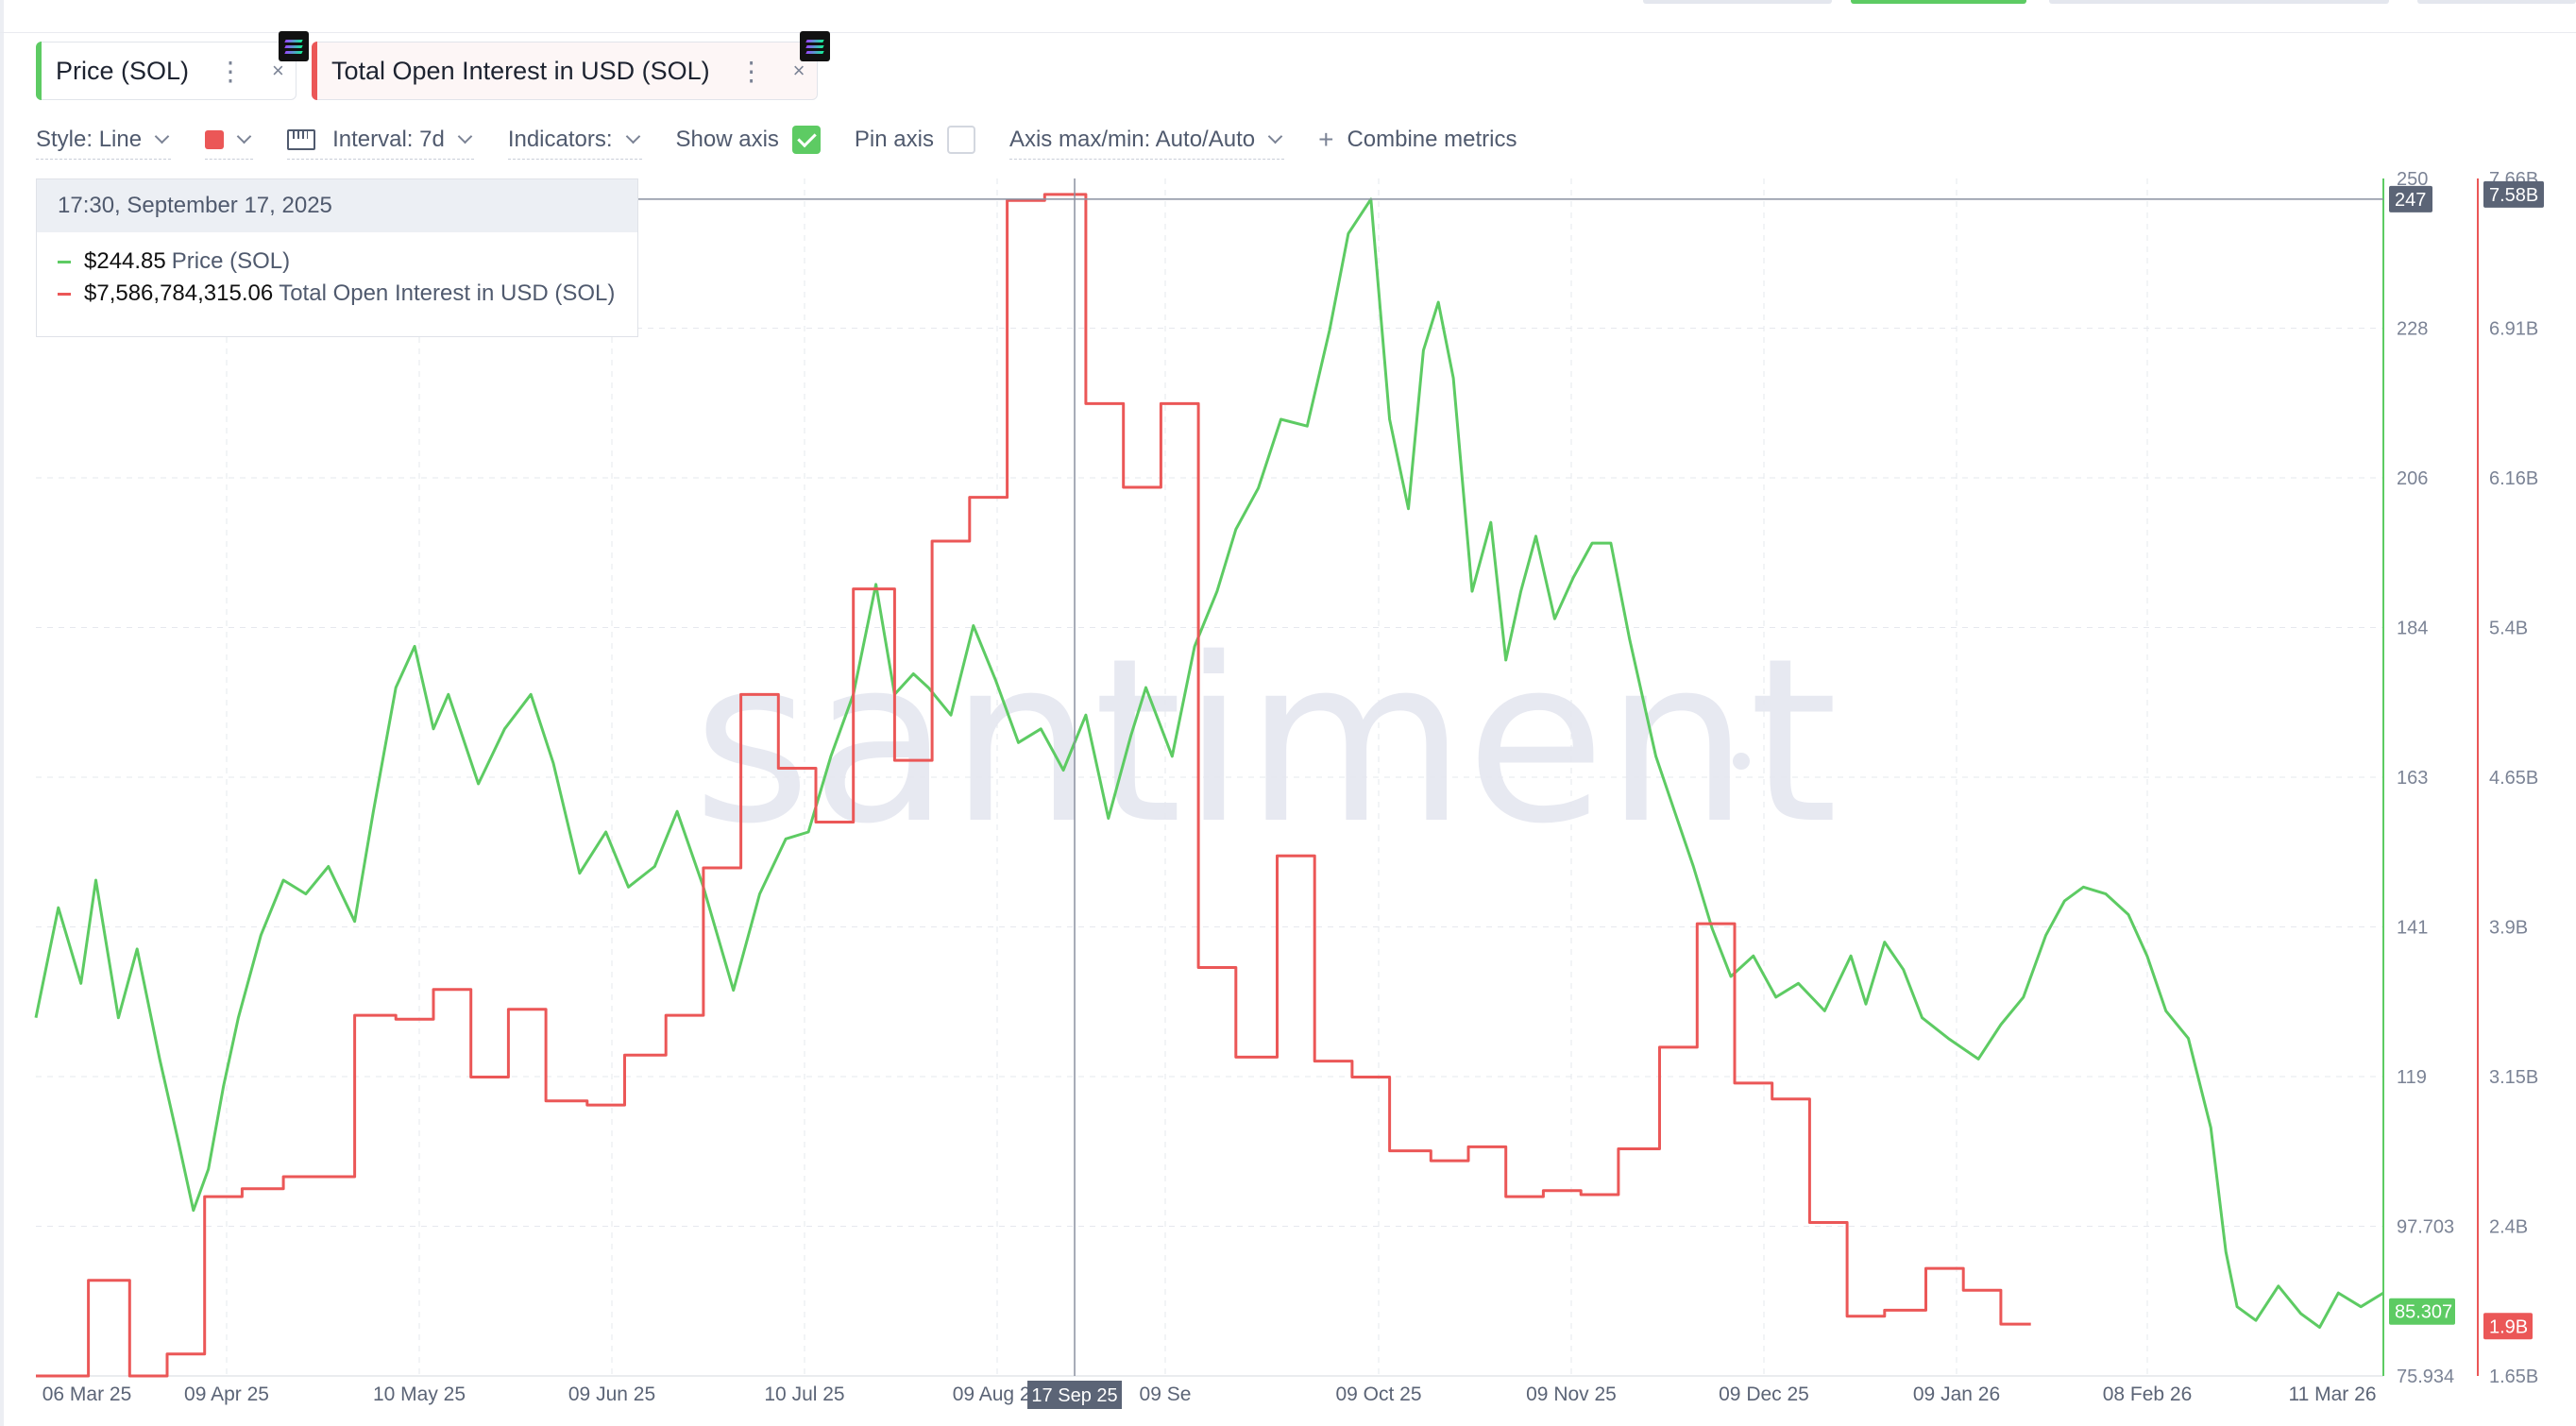 The height and width of the screenshot is (1426, 2576). I want to click on combine-metrics-label: Combine metrics, so click(1432, 139).